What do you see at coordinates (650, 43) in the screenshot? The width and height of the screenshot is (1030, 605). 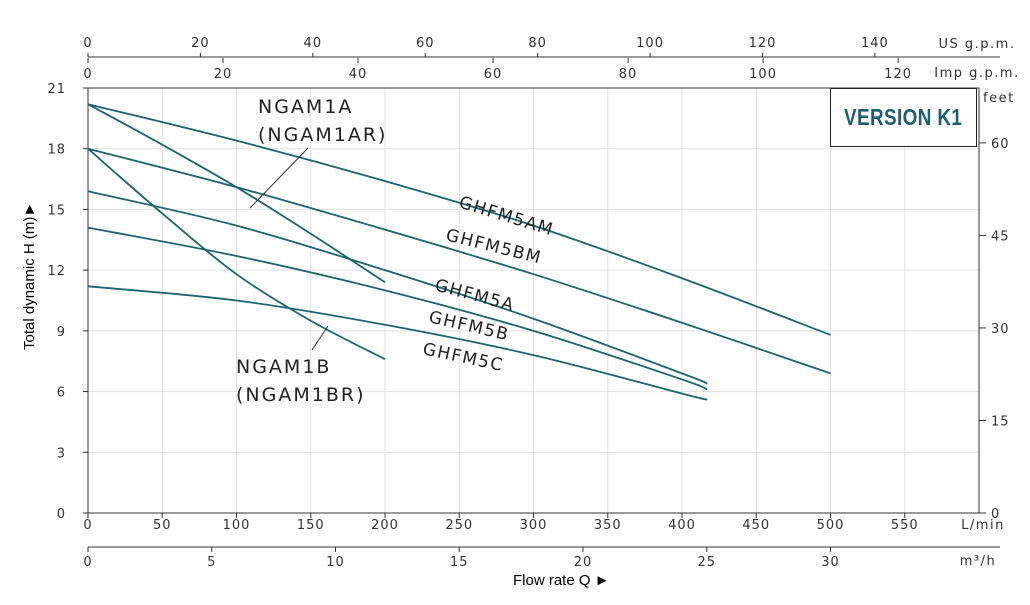 I see `us-gpm-tick-label: 100` at bounding box center [650, 43].